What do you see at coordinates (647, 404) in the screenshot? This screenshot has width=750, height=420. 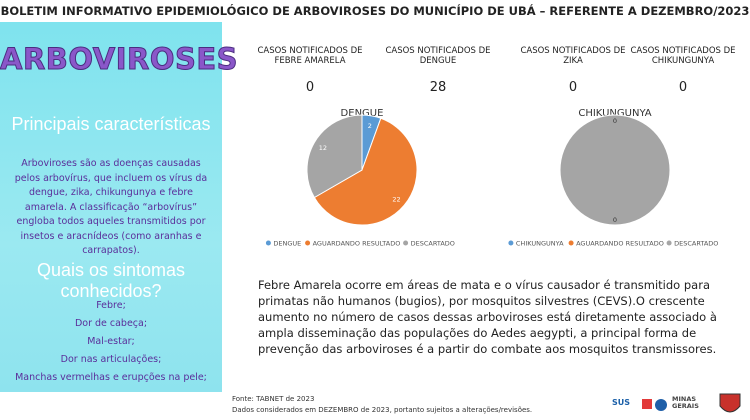 I see `logo-cross` at bounding box center [647, 404].